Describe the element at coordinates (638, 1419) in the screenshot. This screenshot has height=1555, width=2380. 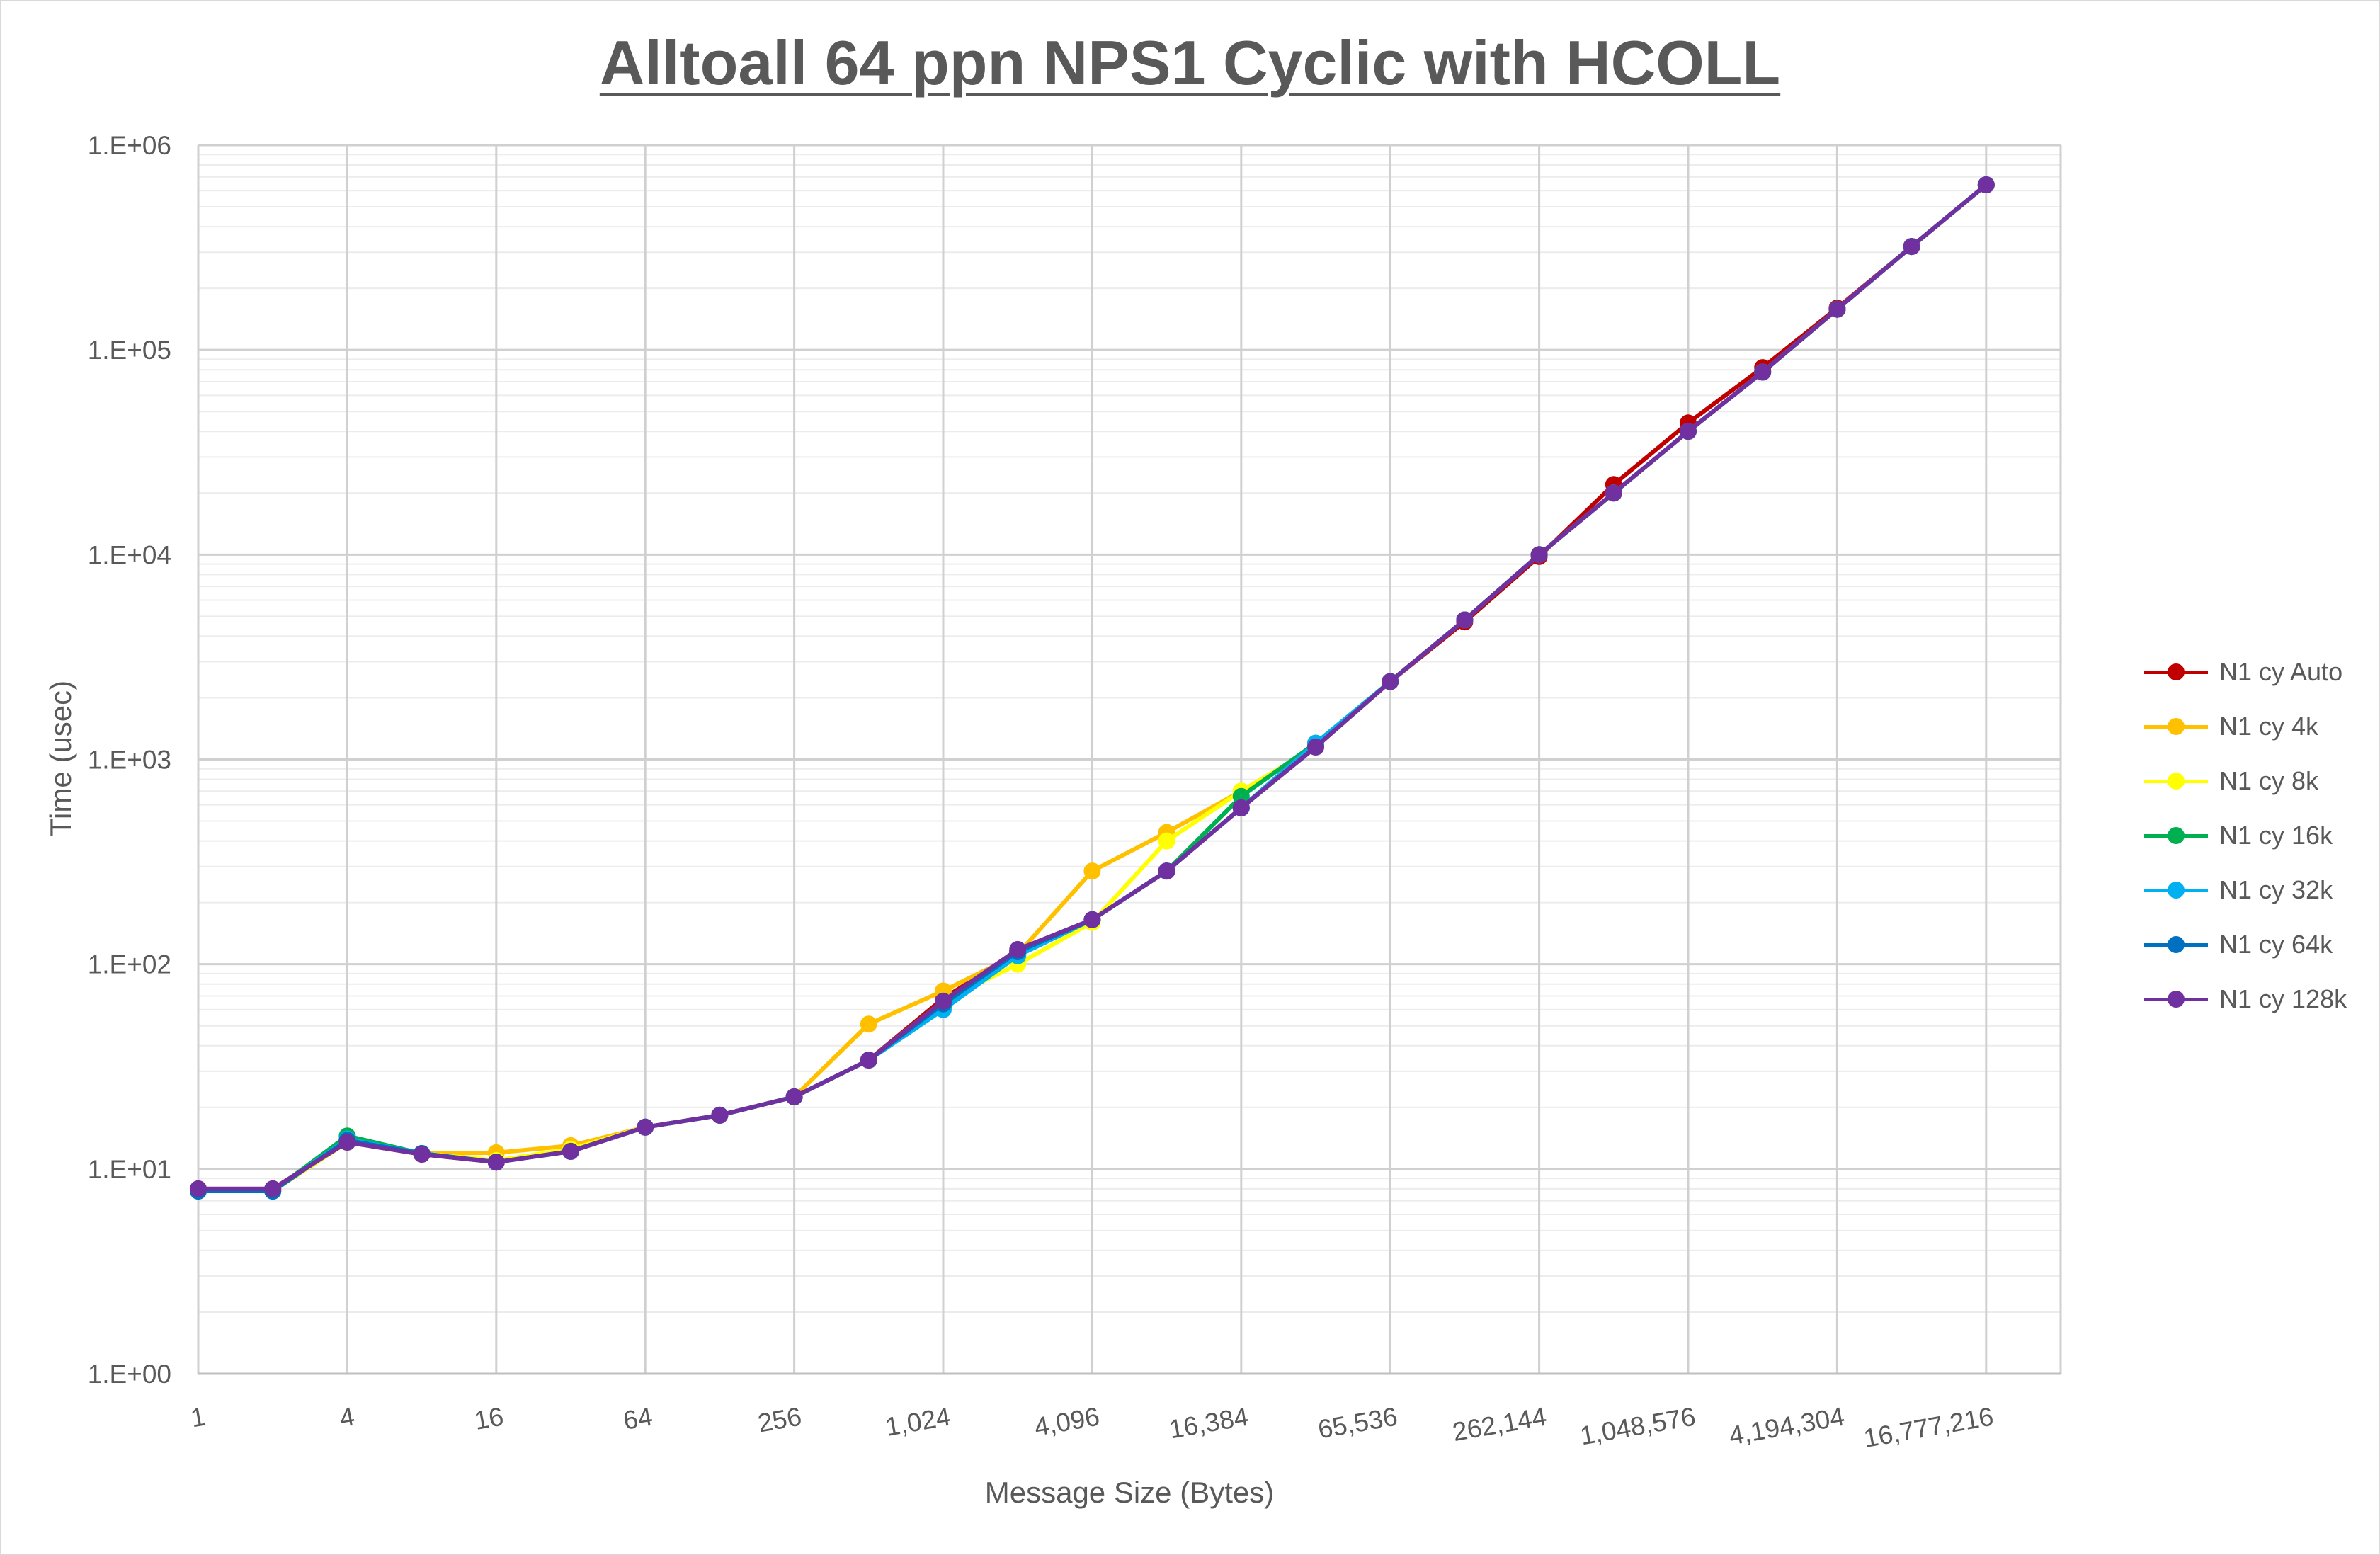
I see `x-tick-label: 64` at that location.